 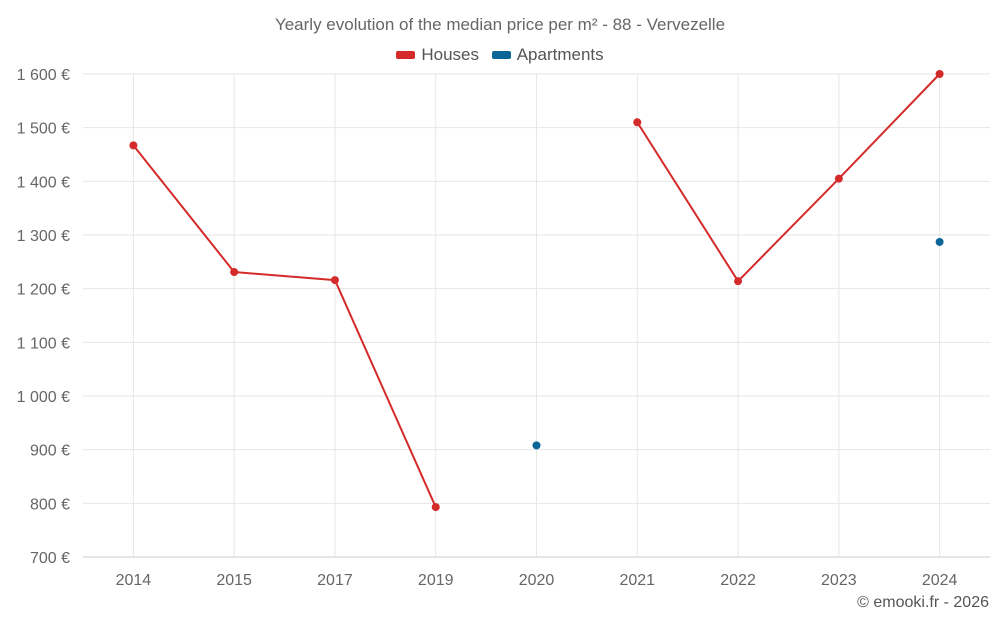 What do you see at coordinates (939, 241) in the screenshot?
I see `data-point-apartments-2024` at bounding box center [939, 241].